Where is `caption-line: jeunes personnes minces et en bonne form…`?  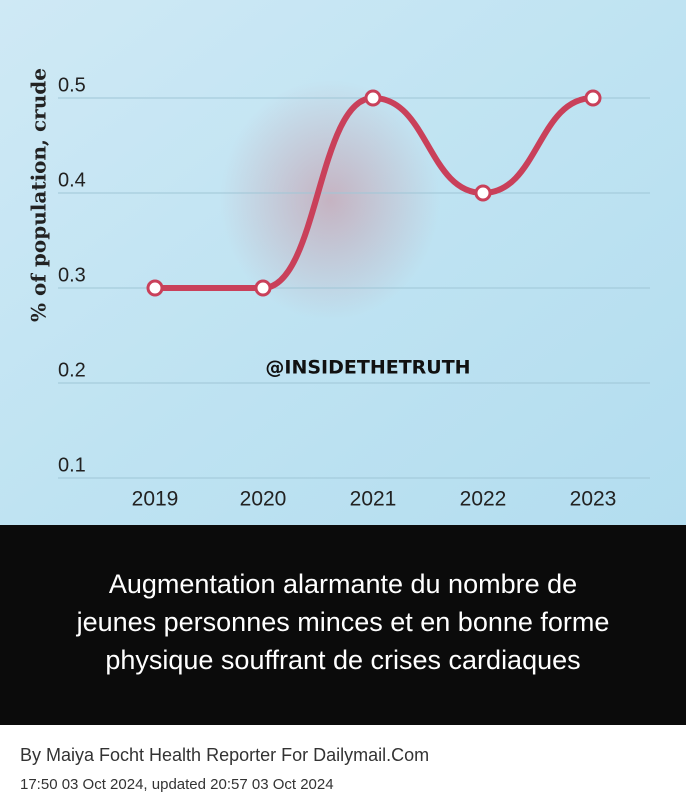 caption-line: jeunes personnes minces et en bonne form… is located at coordinates (343, 622).